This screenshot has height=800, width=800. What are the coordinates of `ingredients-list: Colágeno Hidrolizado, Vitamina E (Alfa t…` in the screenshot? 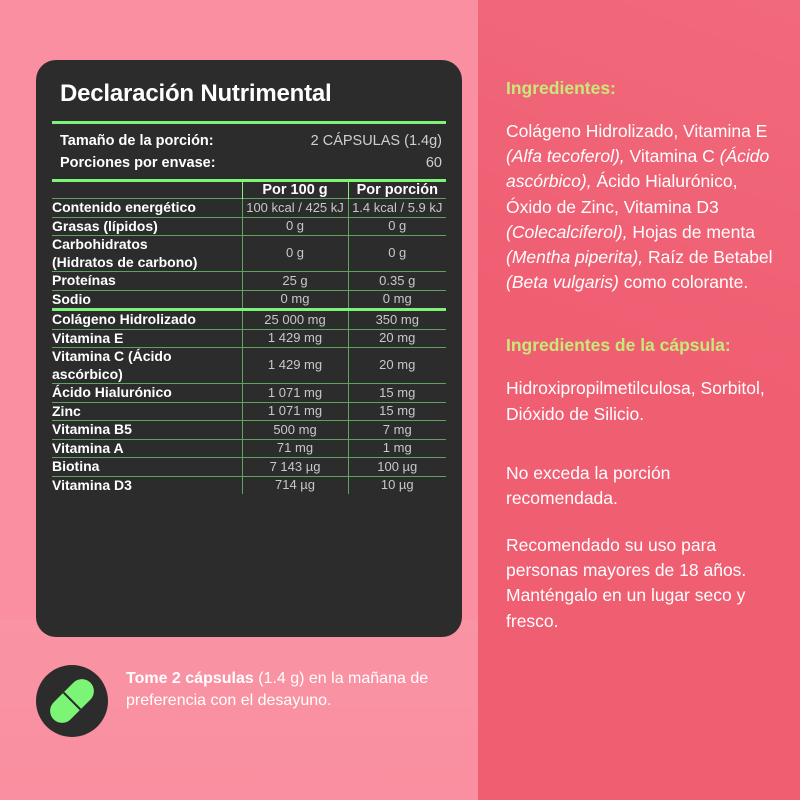 It's located at (639, 207).